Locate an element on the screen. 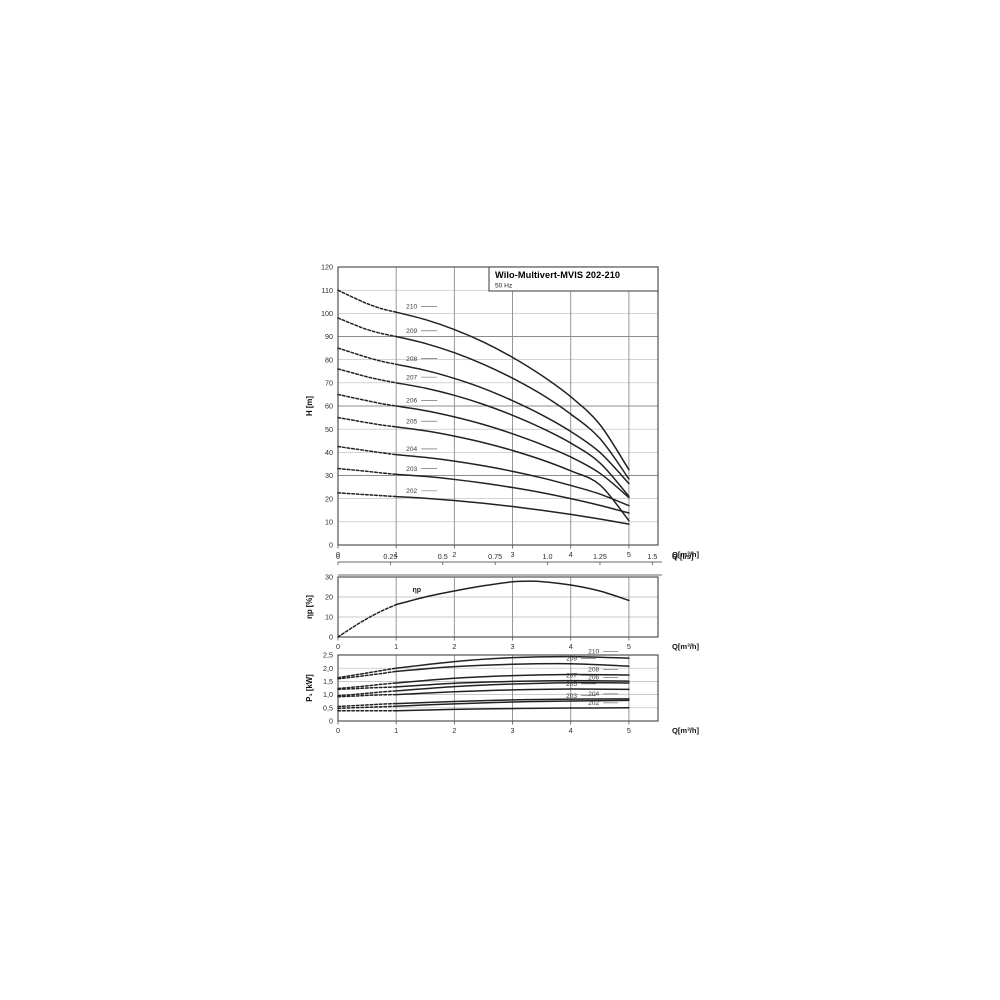 The height and width of the screenshot is (1000, 1000). x-tick-label: 1 is located at coordinates (396, 646).